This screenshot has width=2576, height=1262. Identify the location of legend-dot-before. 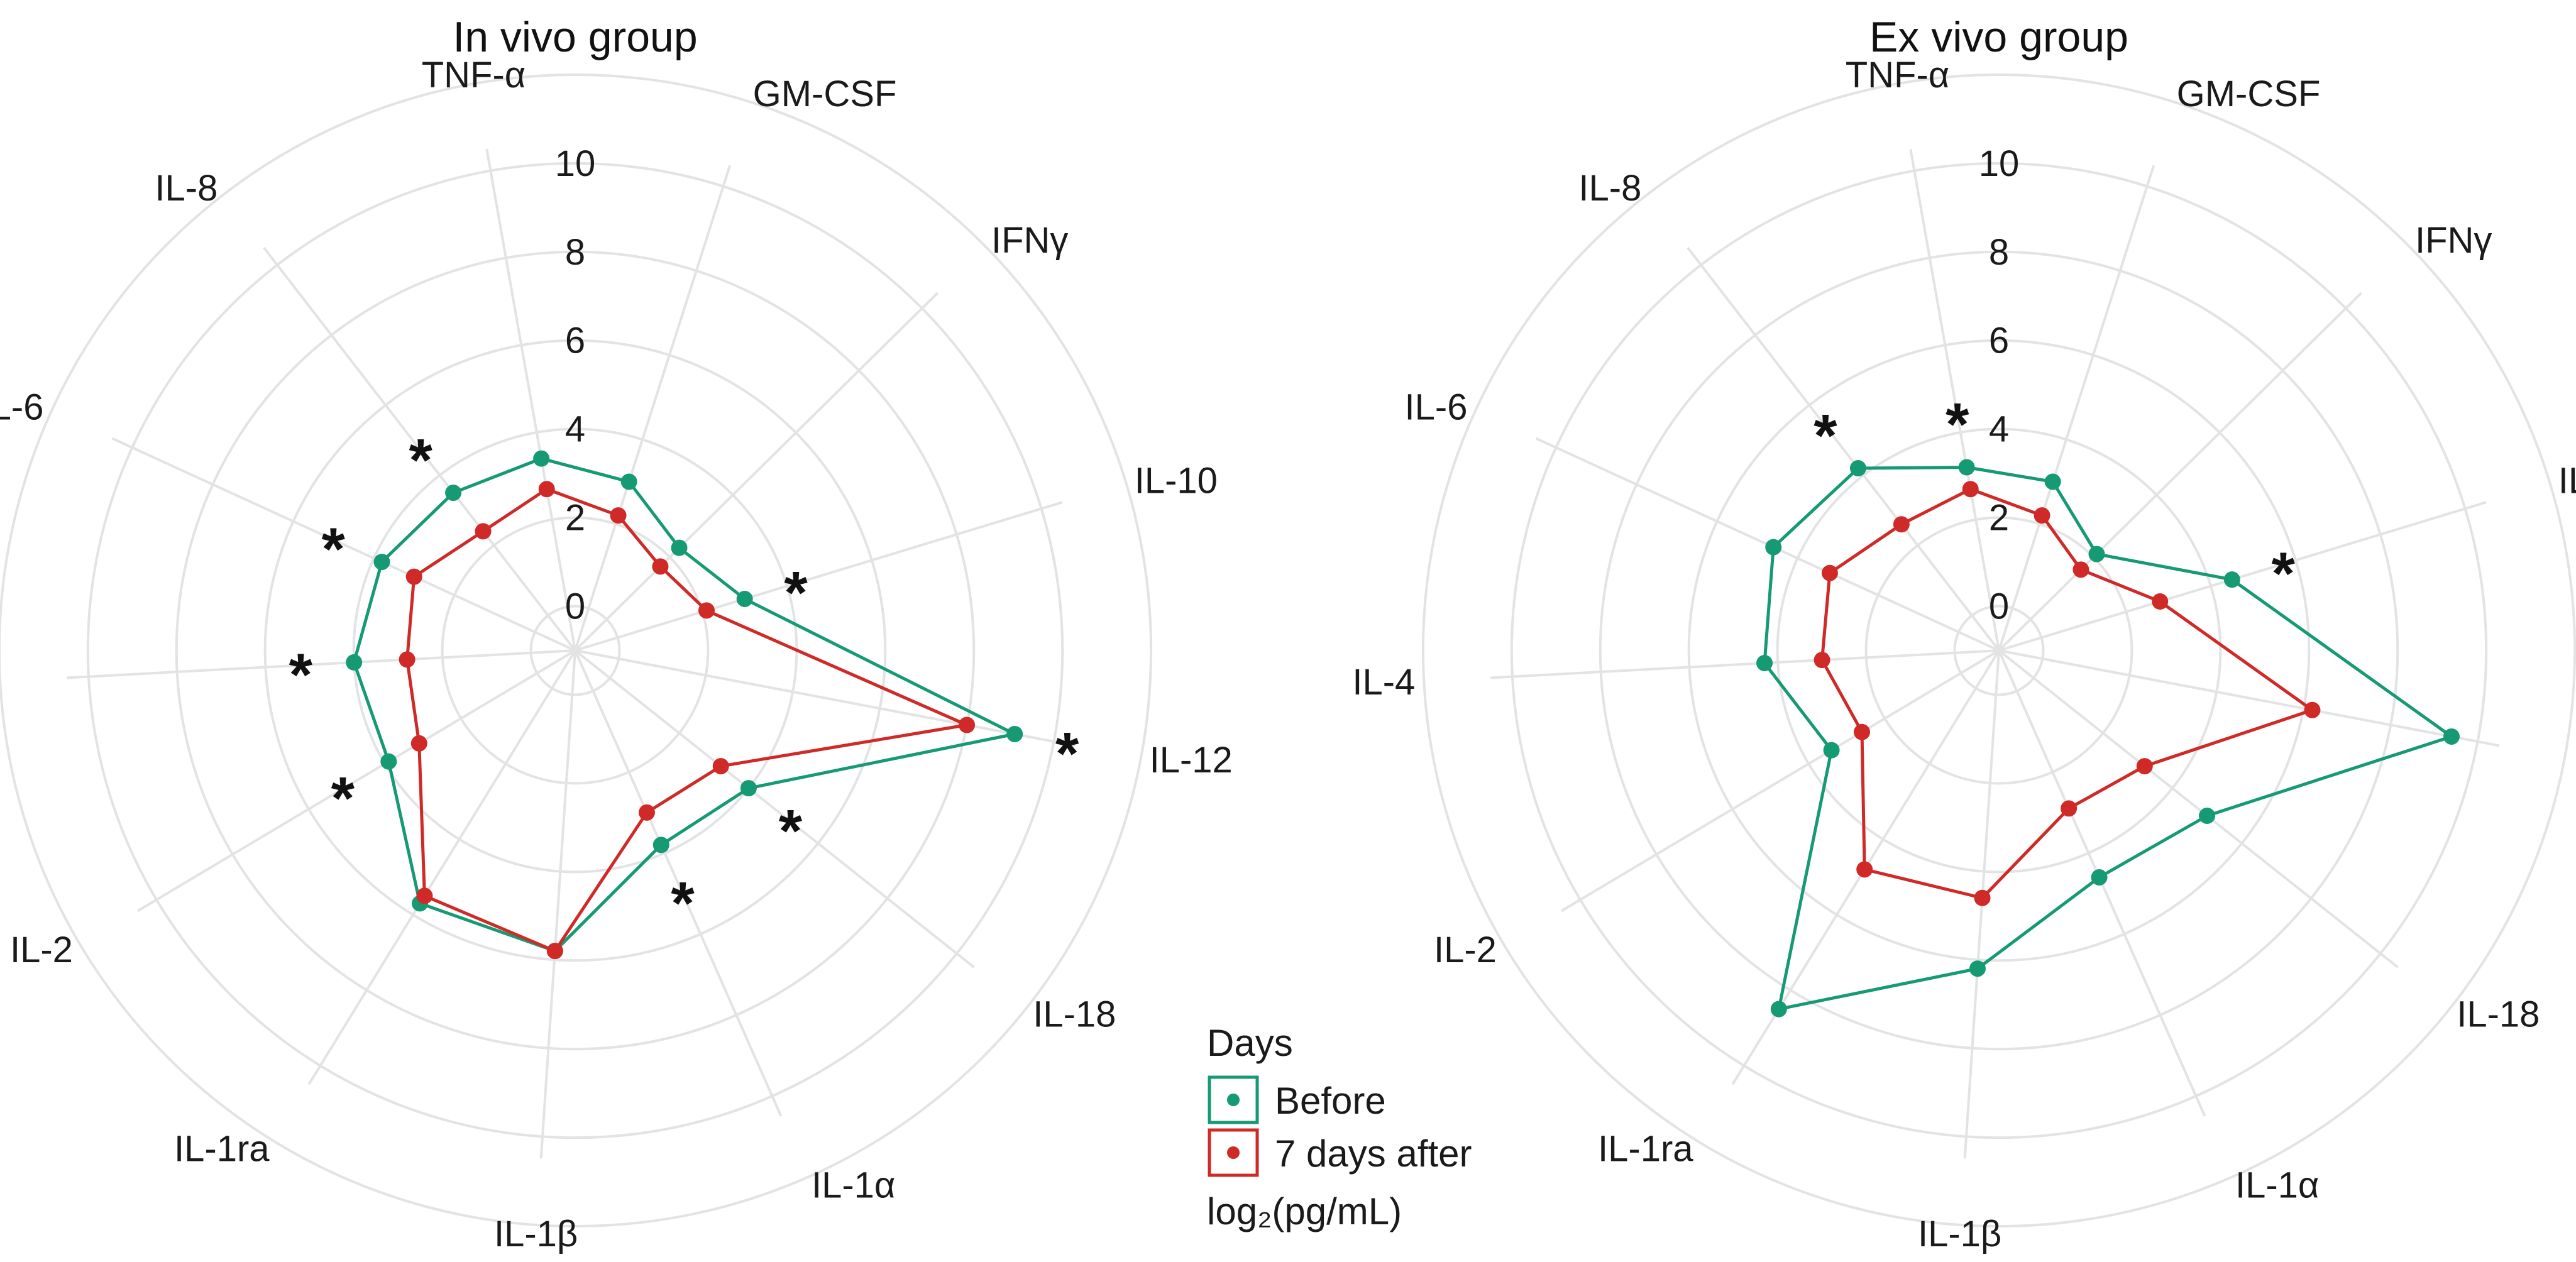
(1234, 1100).